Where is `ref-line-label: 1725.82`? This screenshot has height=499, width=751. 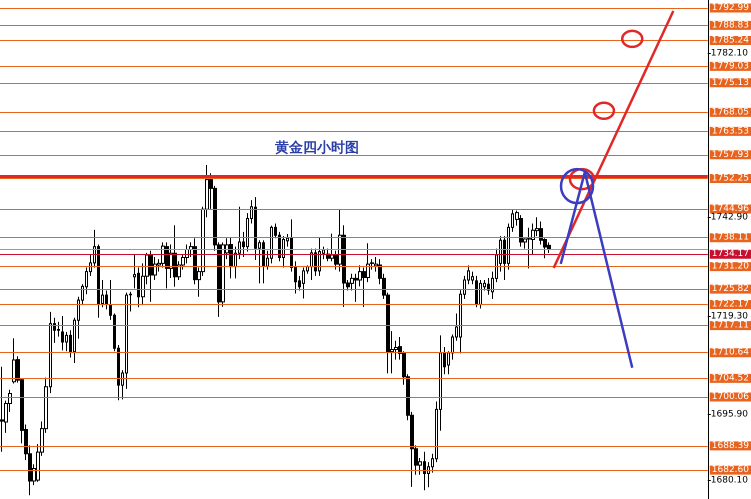 ref-line-label: 1725.82 is located at coordinates (730, 289).